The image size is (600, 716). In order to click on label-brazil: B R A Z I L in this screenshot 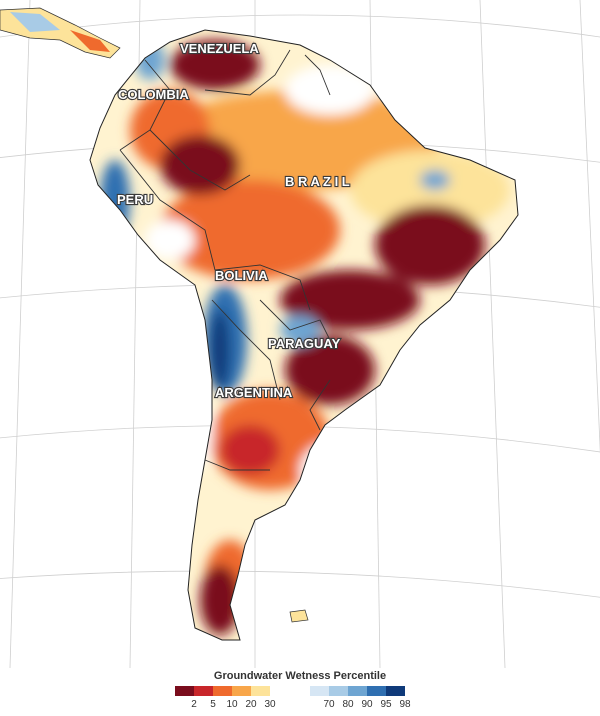, I will do `click(317, 181)`.